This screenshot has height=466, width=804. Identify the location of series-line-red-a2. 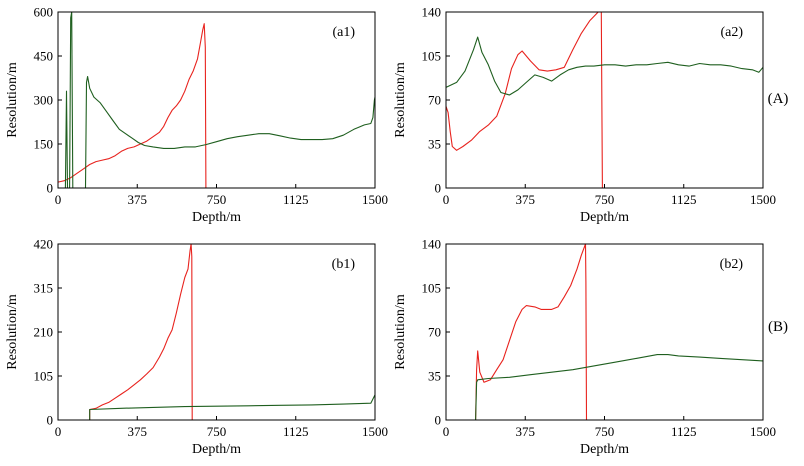
(524, 100).